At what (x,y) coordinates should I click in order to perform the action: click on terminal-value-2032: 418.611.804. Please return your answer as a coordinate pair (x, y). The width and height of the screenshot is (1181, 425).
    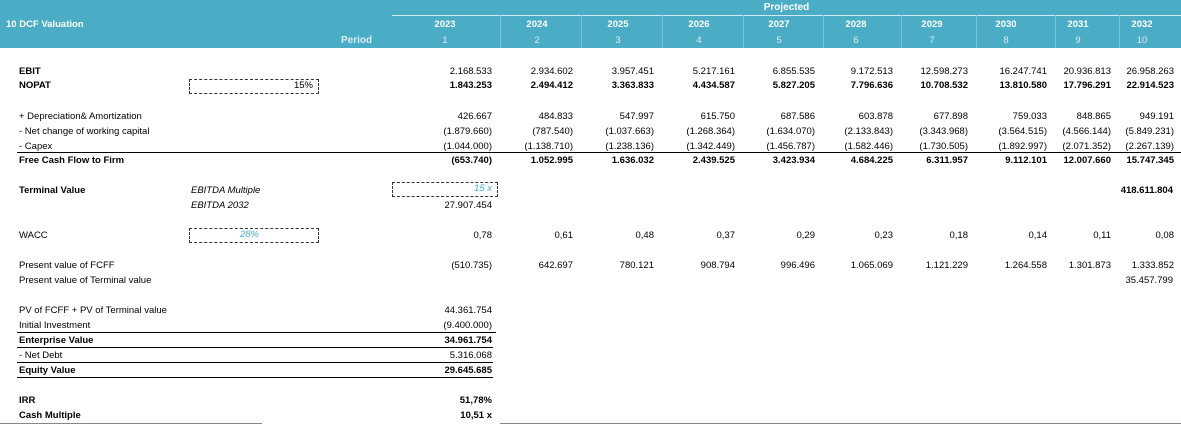
    Looking at the image, I should click on (1146, 190).